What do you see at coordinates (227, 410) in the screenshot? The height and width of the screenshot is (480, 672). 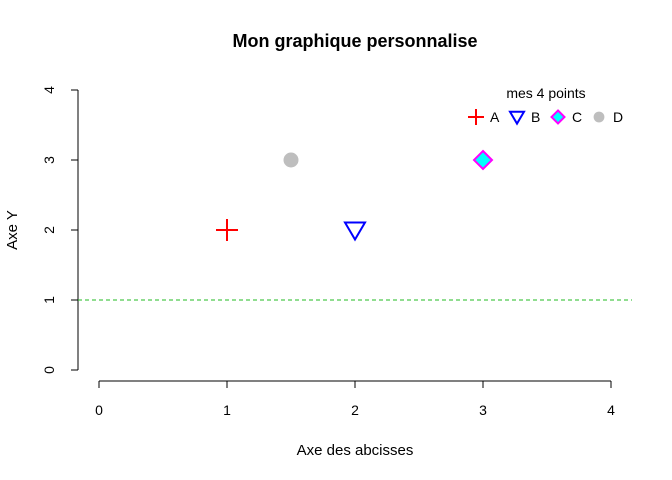 I see `x-tick-label: 1` at bounding box center [227, 410].